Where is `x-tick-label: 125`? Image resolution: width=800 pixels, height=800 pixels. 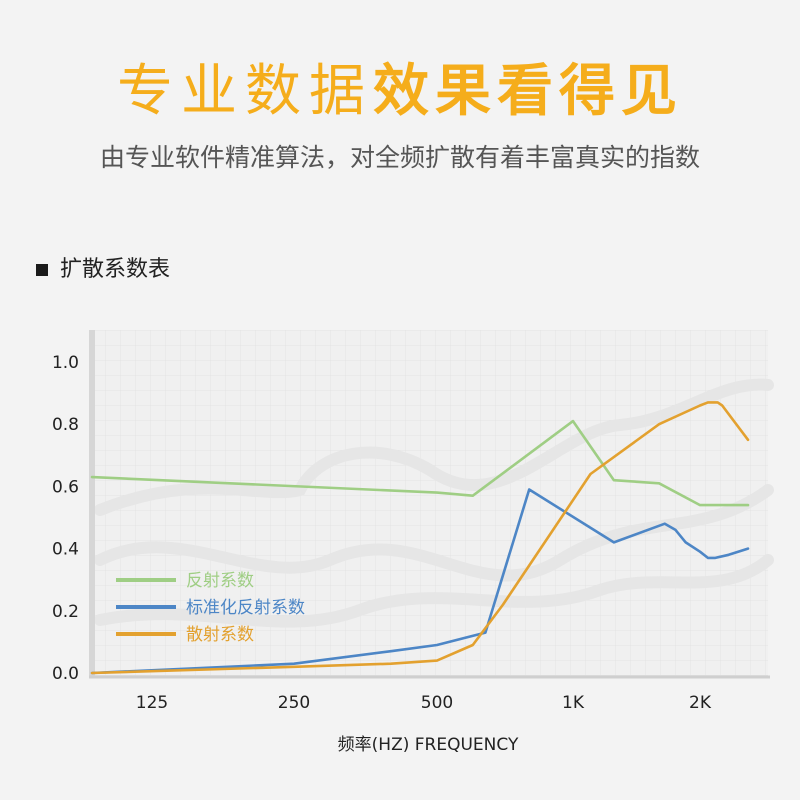 x-tick-label: 125 is located at coordinates (152, 703).